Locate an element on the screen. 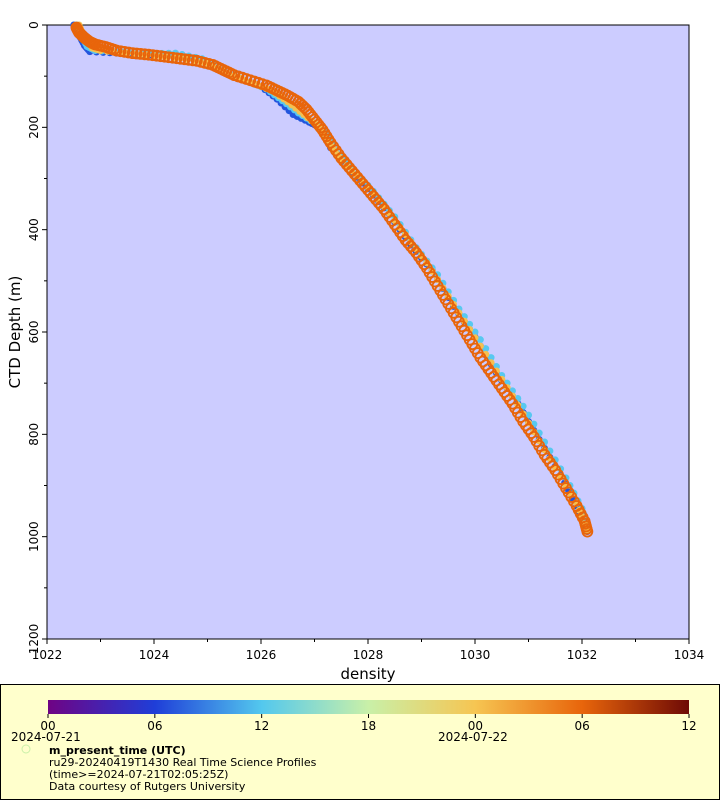  y-tick-label: 600 is located at coordinates (34, 332).